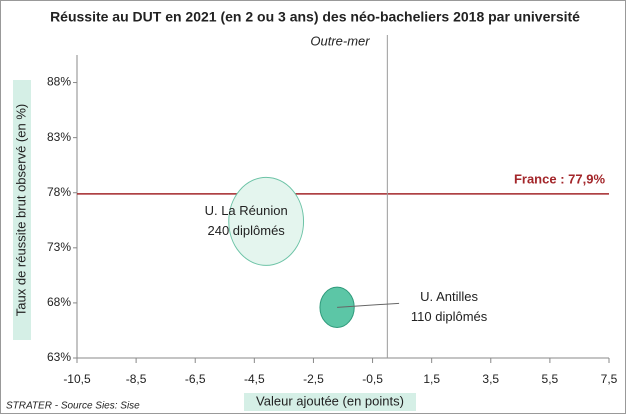 Image resolution: width=626 pixels, height=414 pixels. What do you see at coordinates (59, 247) in the screenshot?
I see `y-tick-label: 73%` at bounding box center [59, 247].